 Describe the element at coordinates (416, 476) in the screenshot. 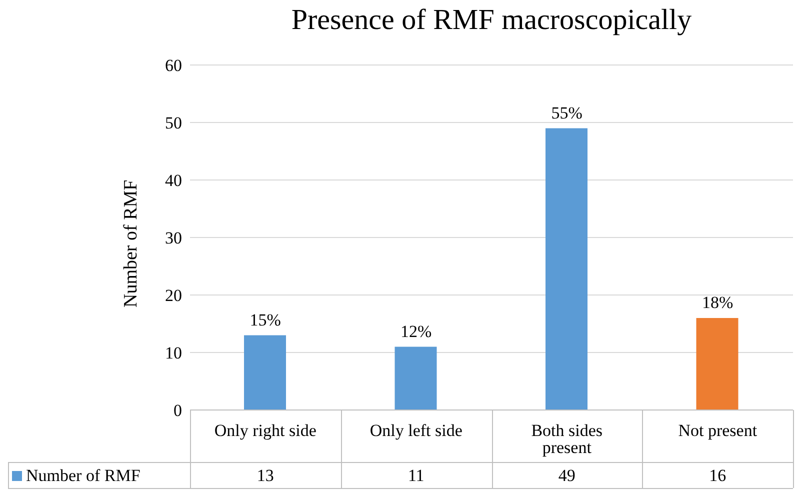

I see `data-label: 11` at that location.